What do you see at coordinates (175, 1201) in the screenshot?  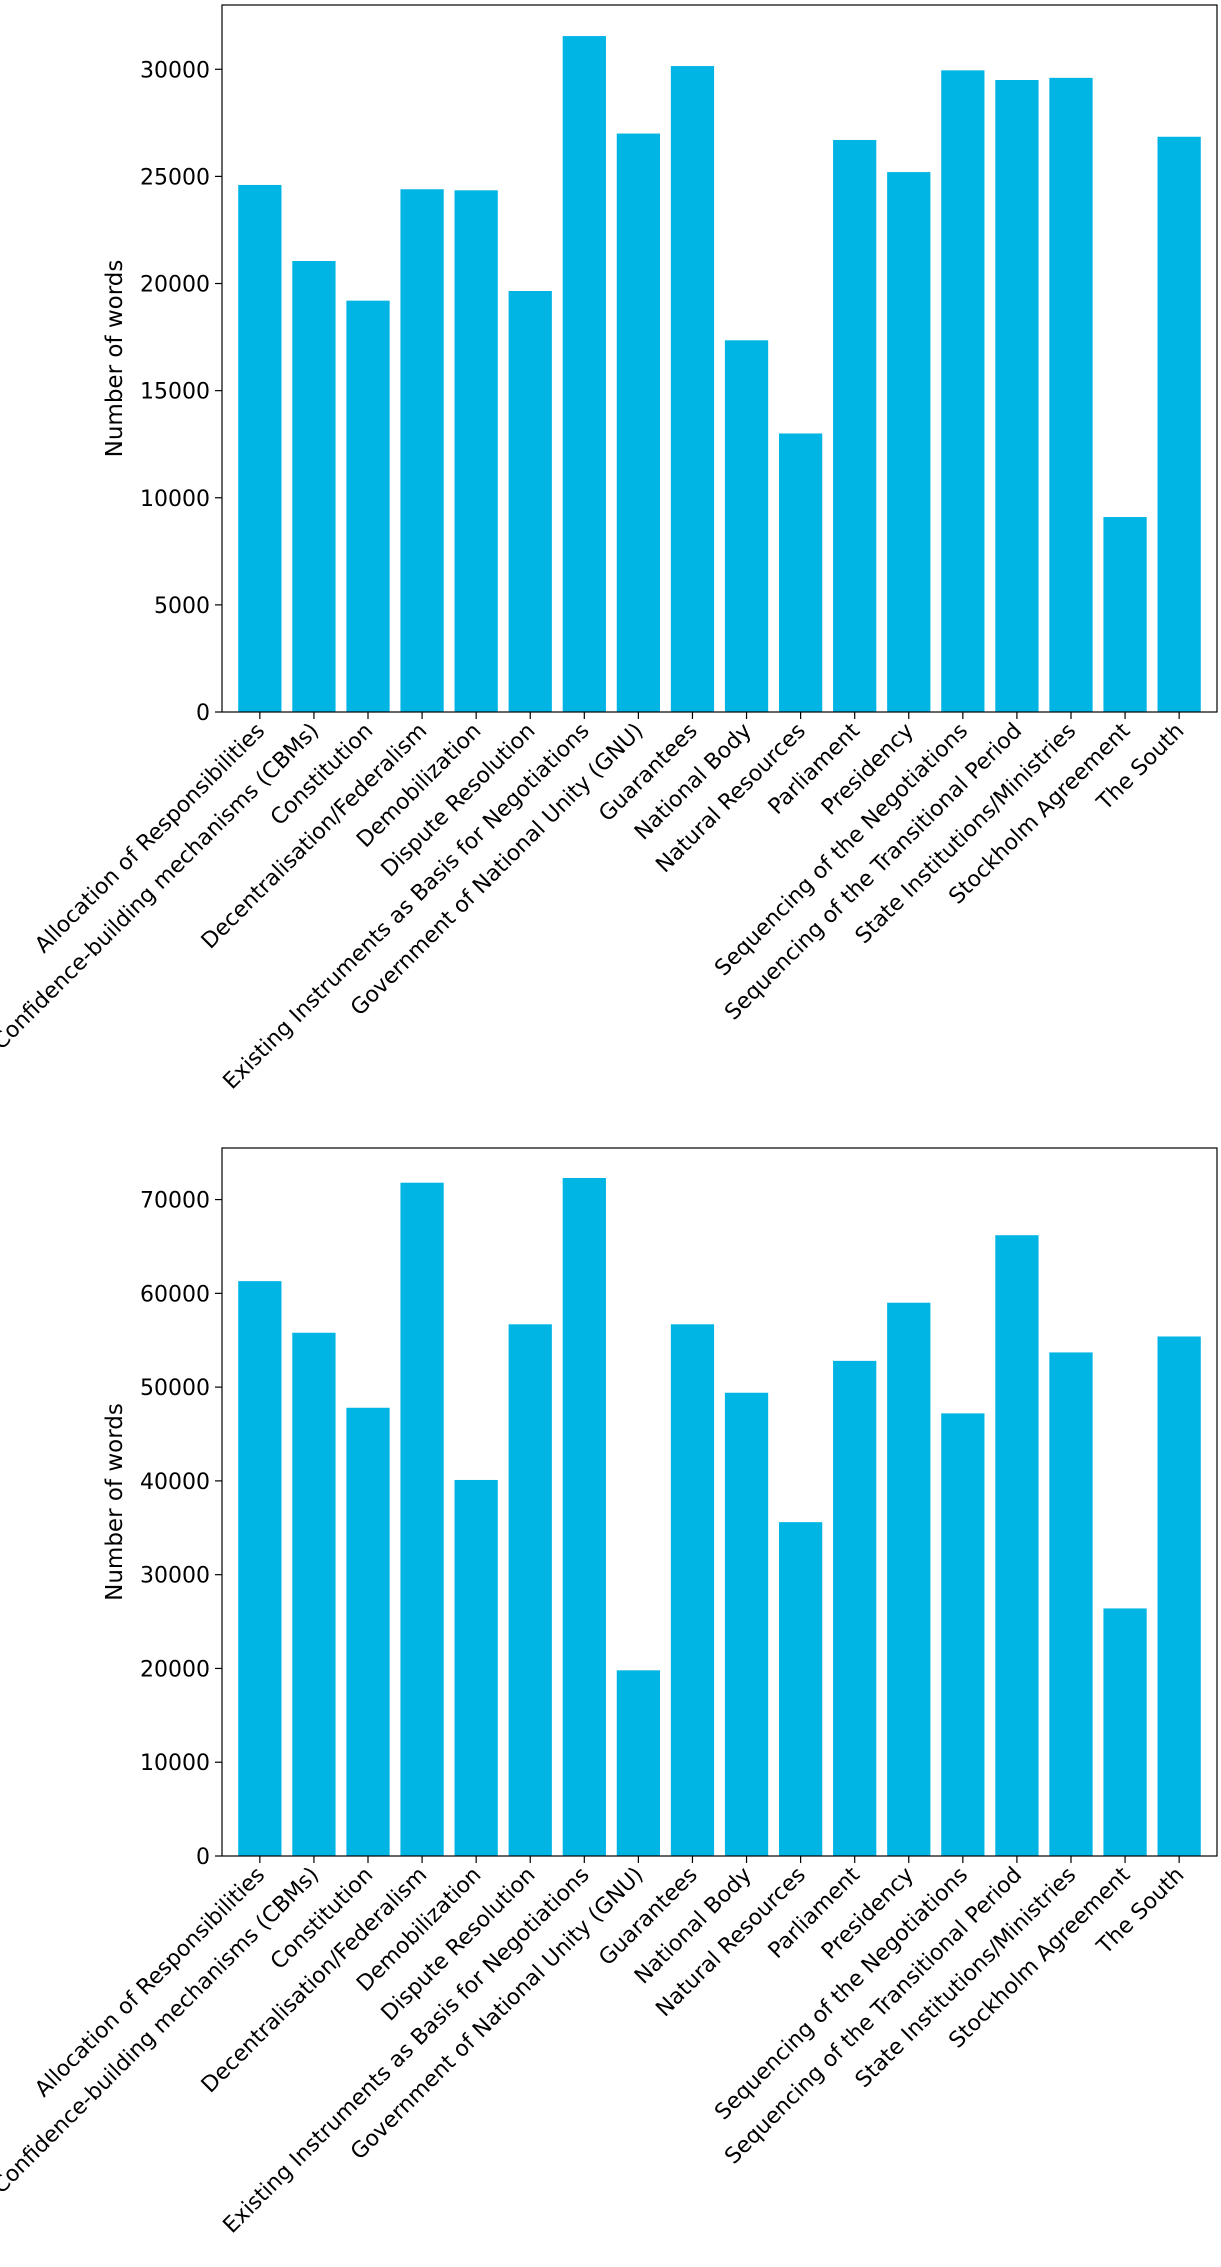 I see `y-tick-label-7: 70000` at bounding box center [175, 1201].